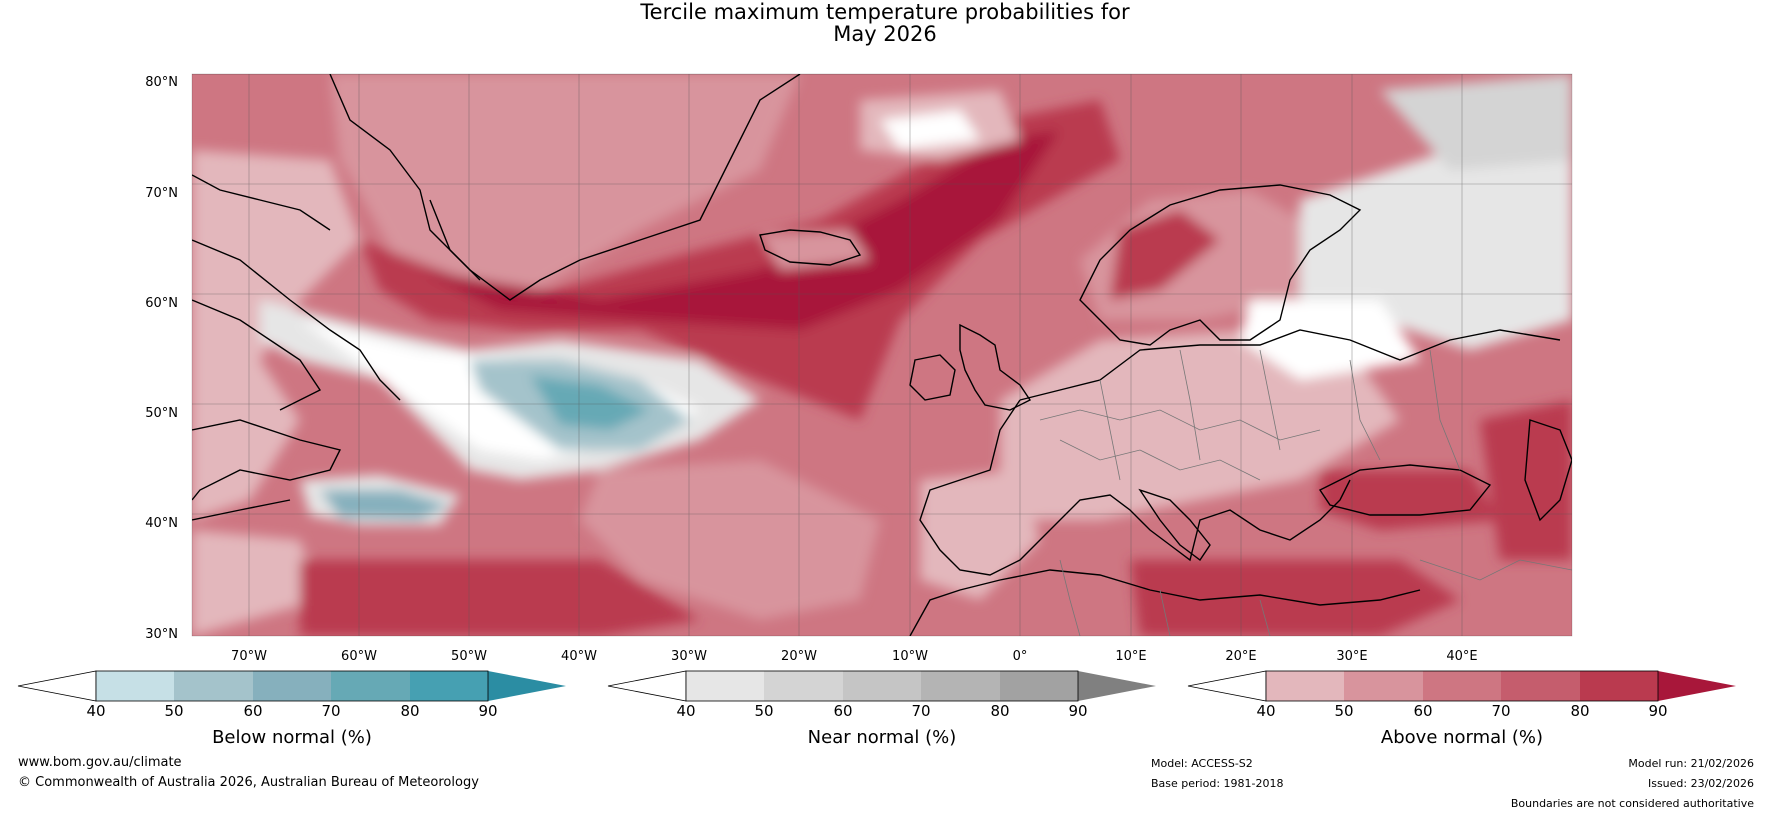  Describe the element at coordinates (249, 656) in the screenshot. I see `lon-label-70w: 70°W` at that location.